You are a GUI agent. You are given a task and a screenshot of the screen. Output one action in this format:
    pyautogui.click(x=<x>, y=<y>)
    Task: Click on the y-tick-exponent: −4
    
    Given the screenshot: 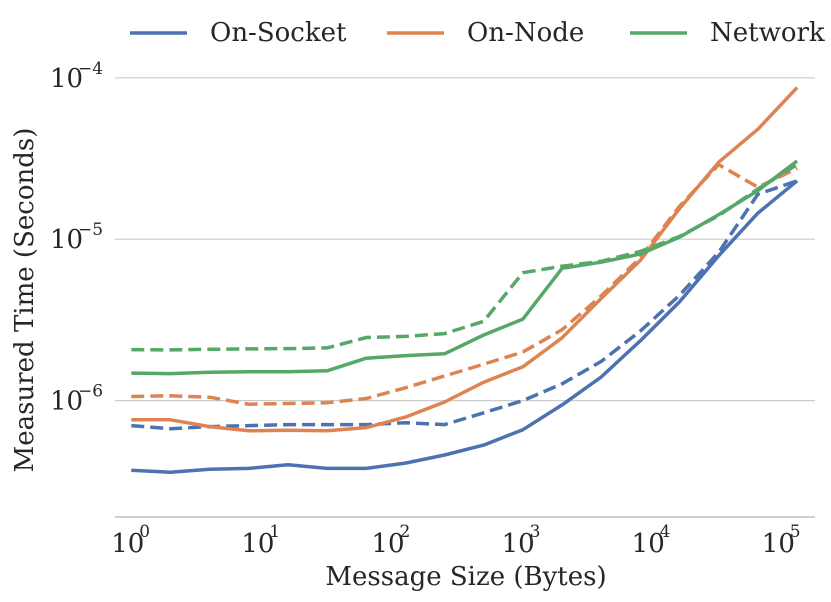 What is the action you would take?
    pyautogui.click(x=90, y=69)
    